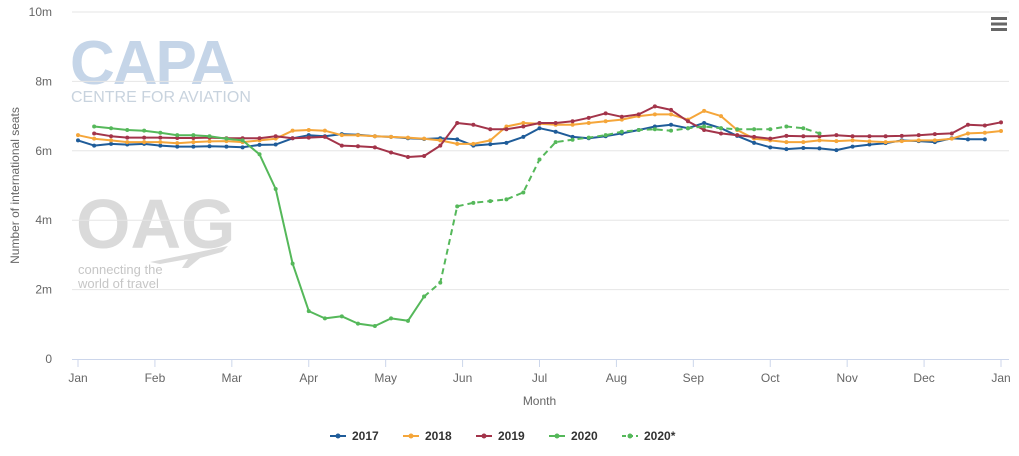 The image size is (1019, 456). I want to click on series-line, so click(531, 137).